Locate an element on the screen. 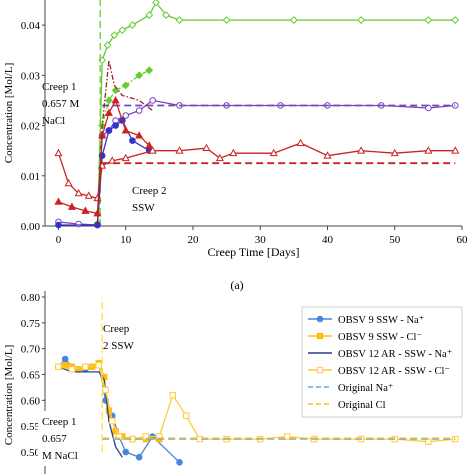 This screenshot has height=474, width=474. x-tick-label: 0 is located at coordinates (59, 240).